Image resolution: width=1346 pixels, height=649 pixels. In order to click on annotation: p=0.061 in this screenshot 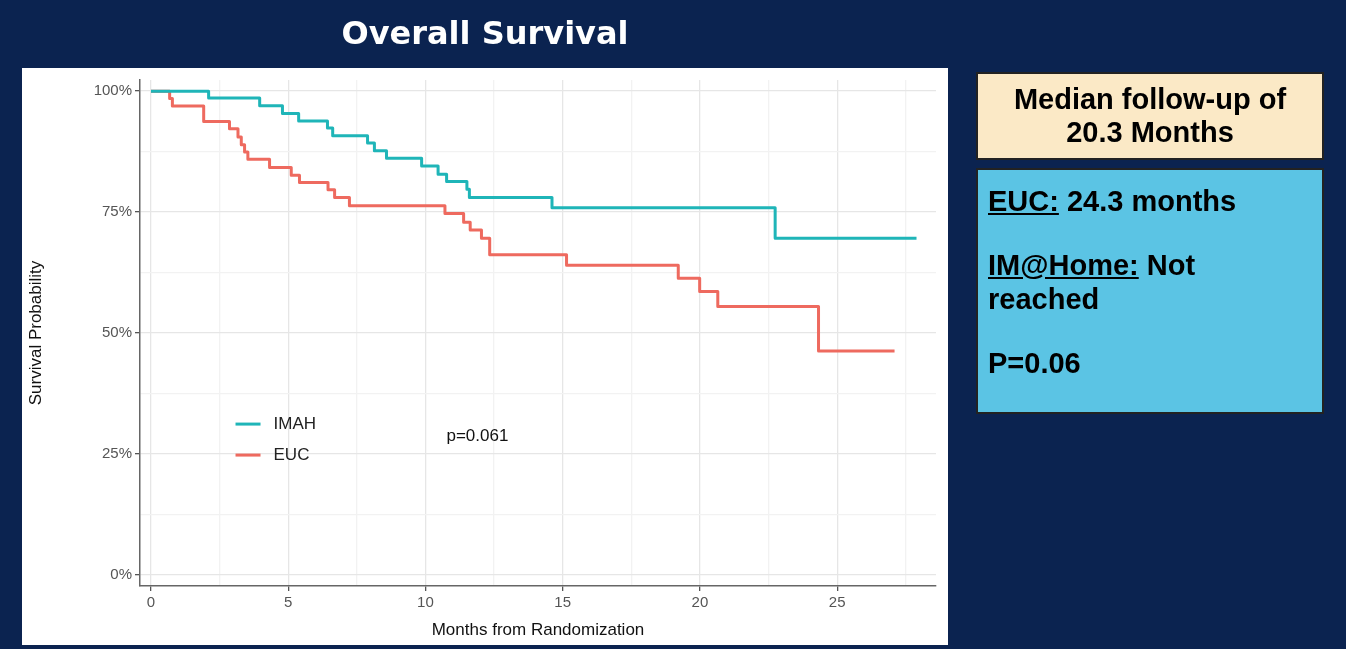, I will do `click(477, 436)`.